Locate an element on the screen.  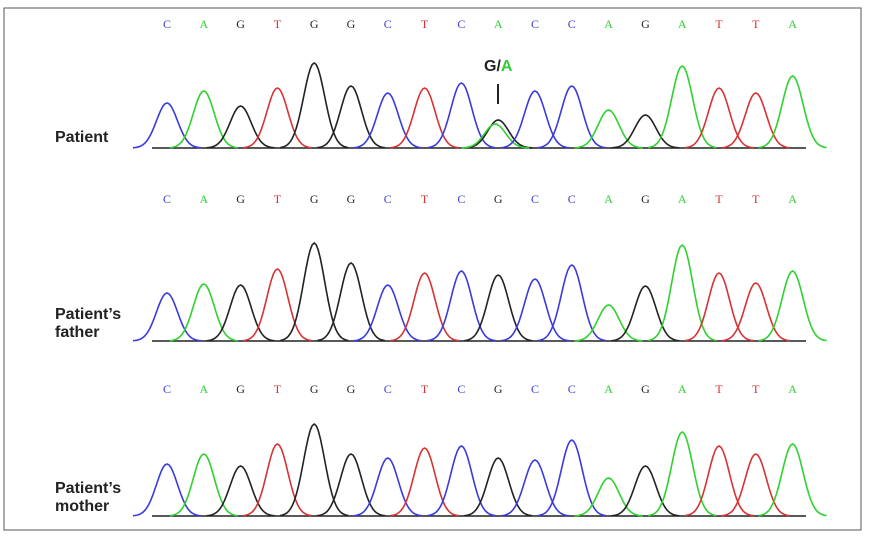
sample-label: Patient is located at coordinates (82, 137).